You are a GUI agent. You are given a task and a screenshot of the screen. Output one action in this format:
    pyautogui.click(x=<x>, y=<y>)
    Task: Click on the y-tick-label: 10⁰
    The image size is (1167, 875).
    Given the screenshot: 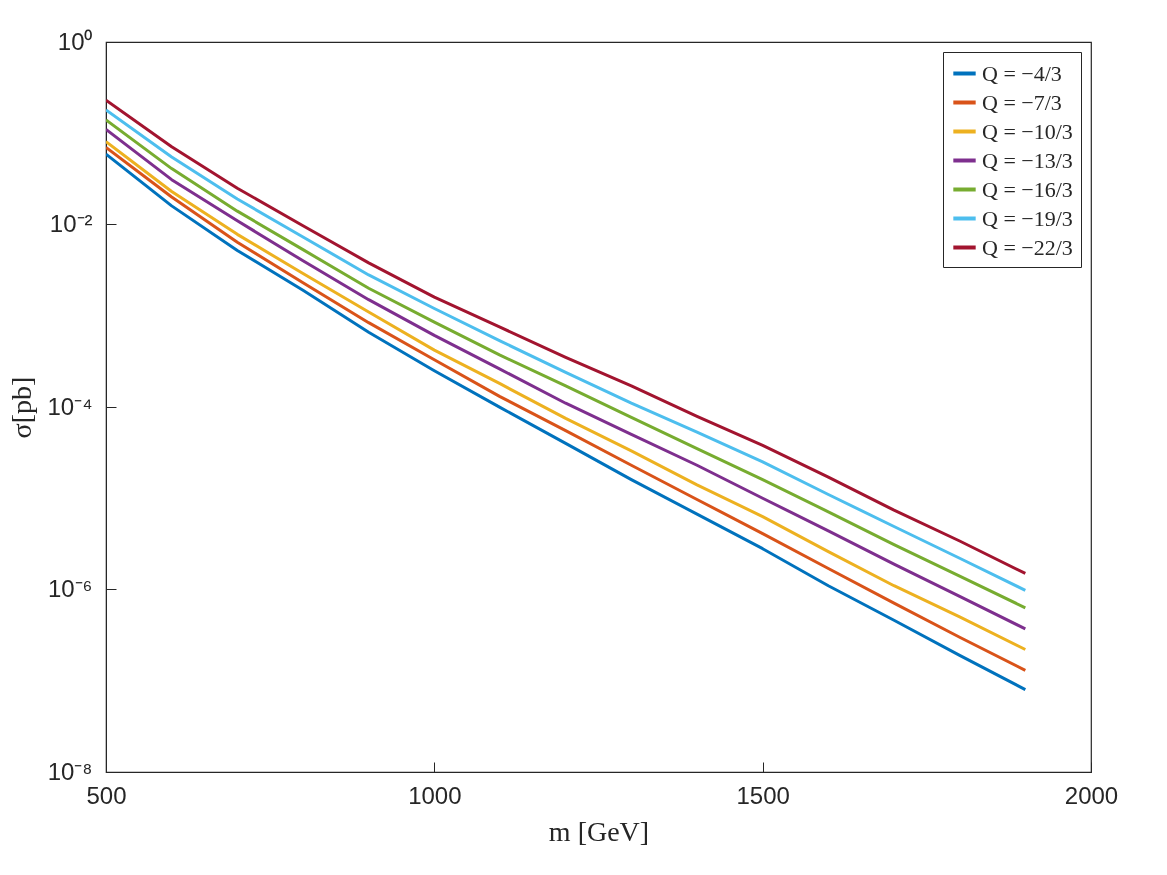 What is the action you would take?
    pyautogui.click(x=75, y=41)
    